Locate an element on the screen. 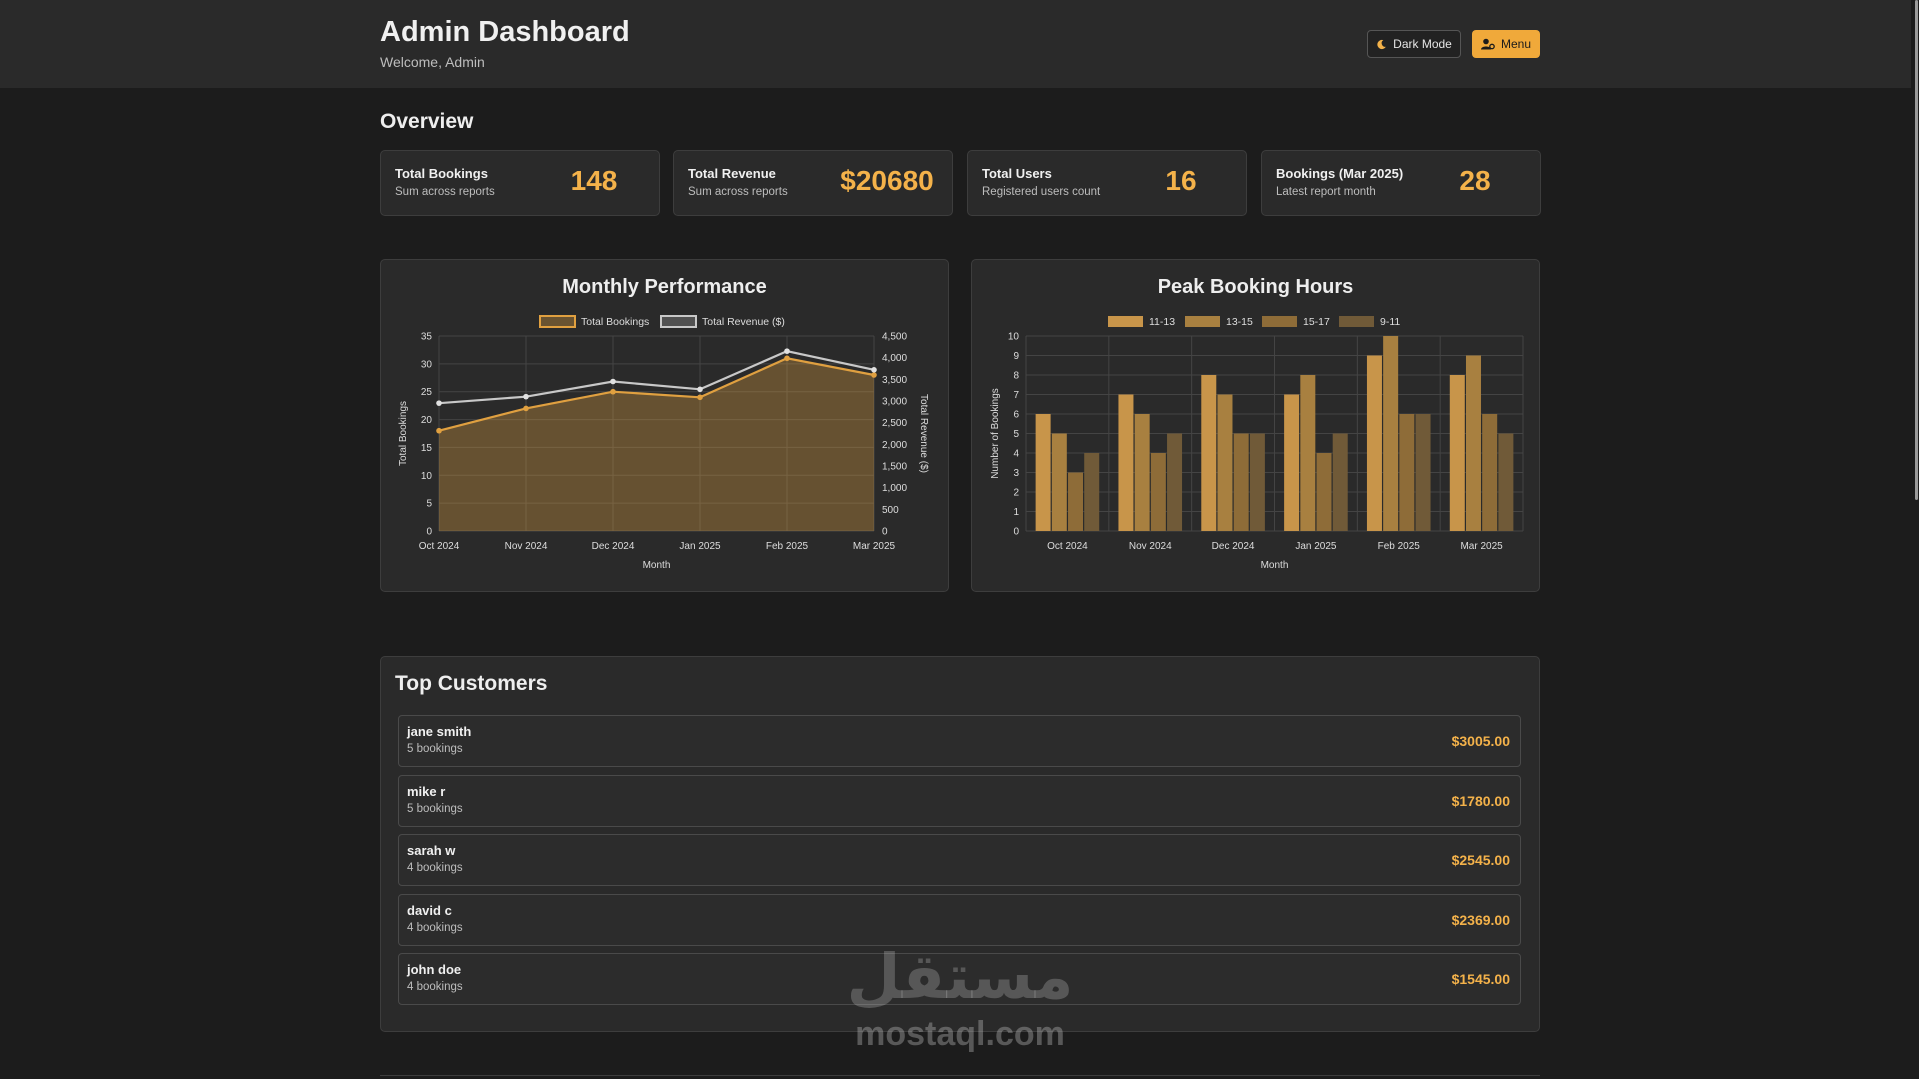 The height and width of the screenshot is (1079, 1919). y-right-tick-label: 1,500 is located at coordinates (894, 467).